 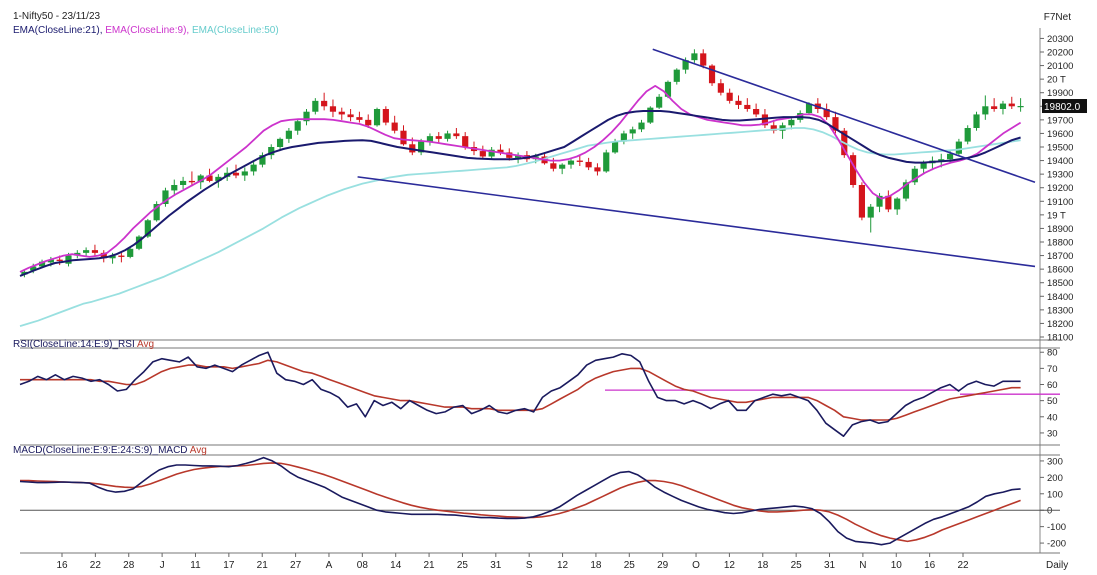 I want to click on symbol-title: 1-Nifty50 - 23/11/23, so click(x=57, y=16).